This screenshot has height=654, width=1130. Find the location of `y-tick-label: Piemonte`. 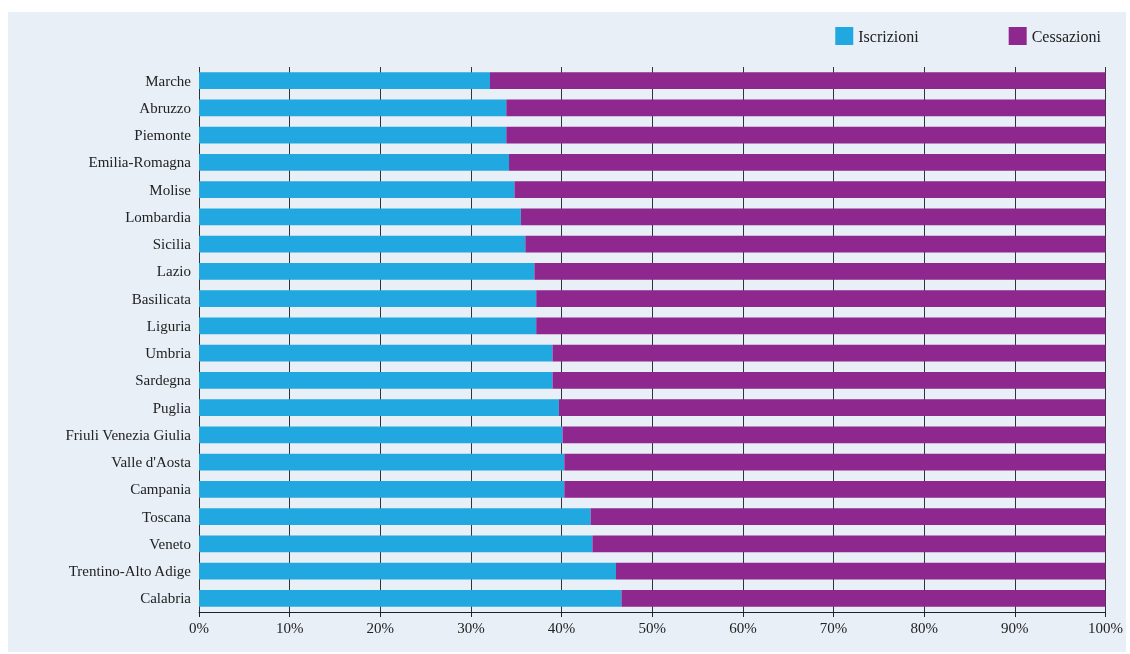

y-tick-label: Piemonte is located at coordinates (163, 135).